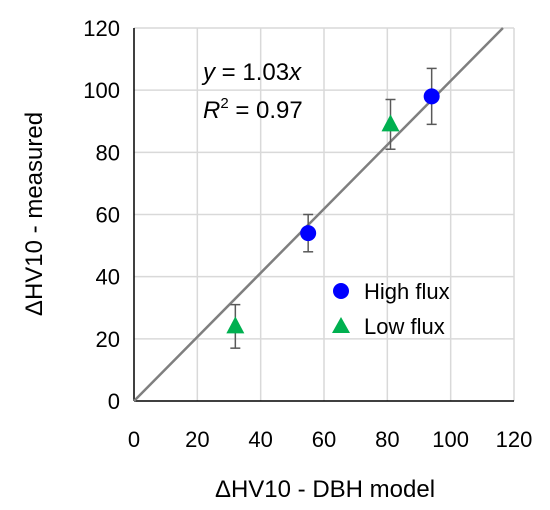  I want to click on y-tick-label: 100, so click(101, 90).